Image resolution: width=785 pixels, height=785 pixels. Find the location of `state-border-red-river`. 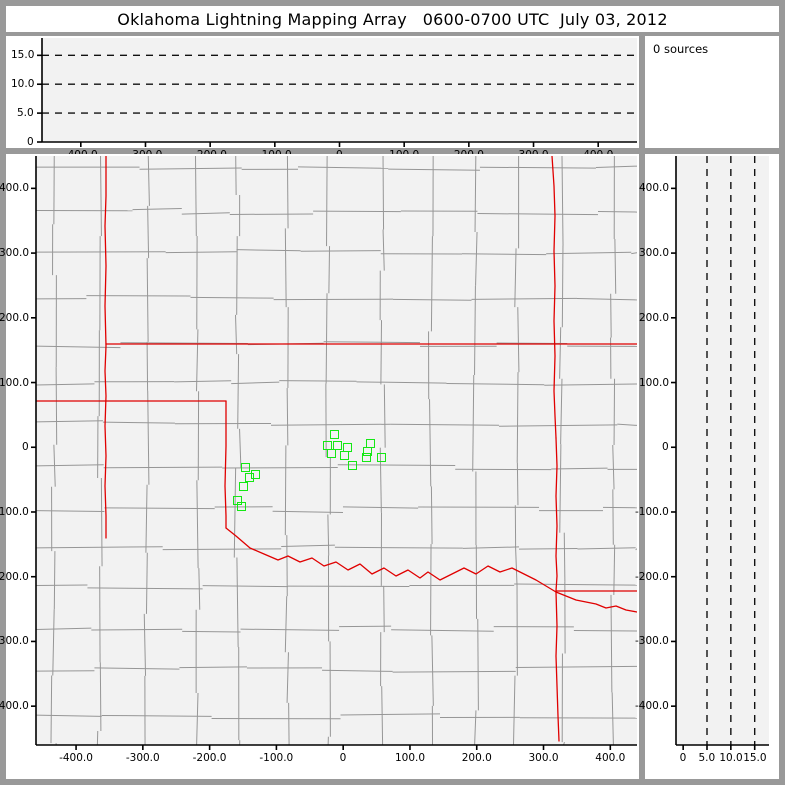

state-border-red-river is located at coordinates (431, 570).